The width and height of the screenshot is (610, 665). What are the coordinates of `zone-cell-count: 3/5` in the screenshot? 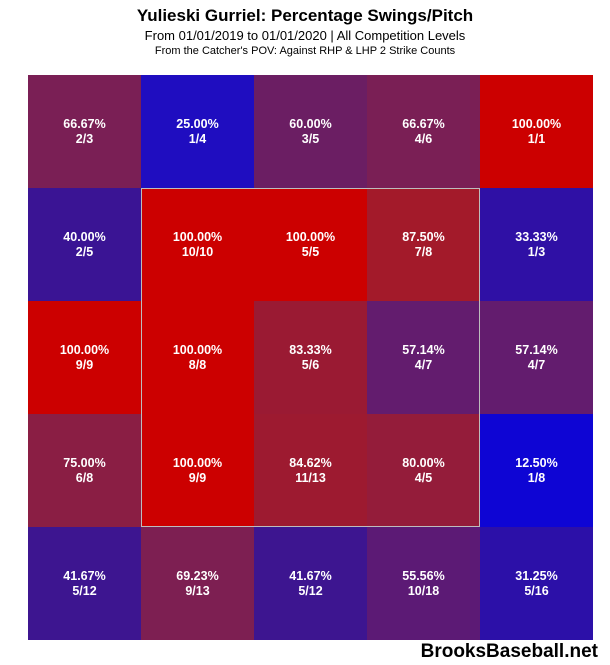 It's located at (310, 139).